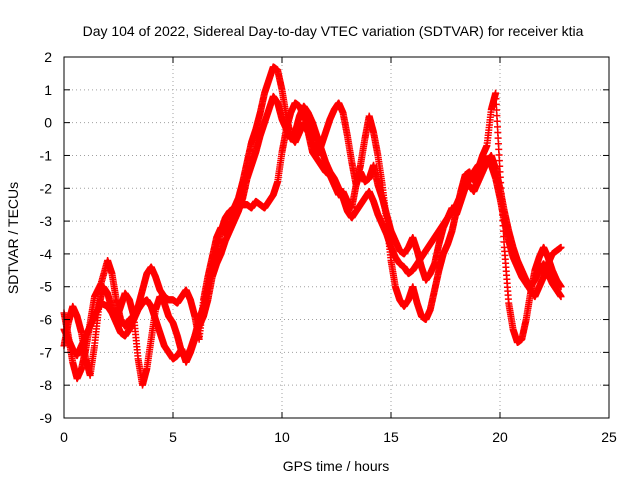 The image size is (640, 480). I want to click on y-axis-title: SDTVAR / TECUs, so click(13, 238).